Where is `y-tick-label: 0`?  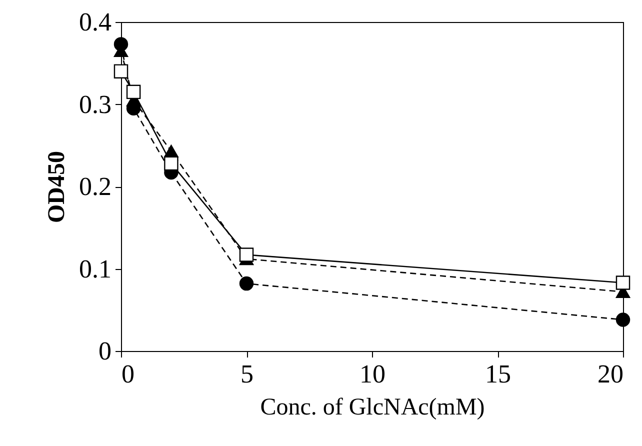 y-tick-label: 0 is located at coordinates (105, 351).